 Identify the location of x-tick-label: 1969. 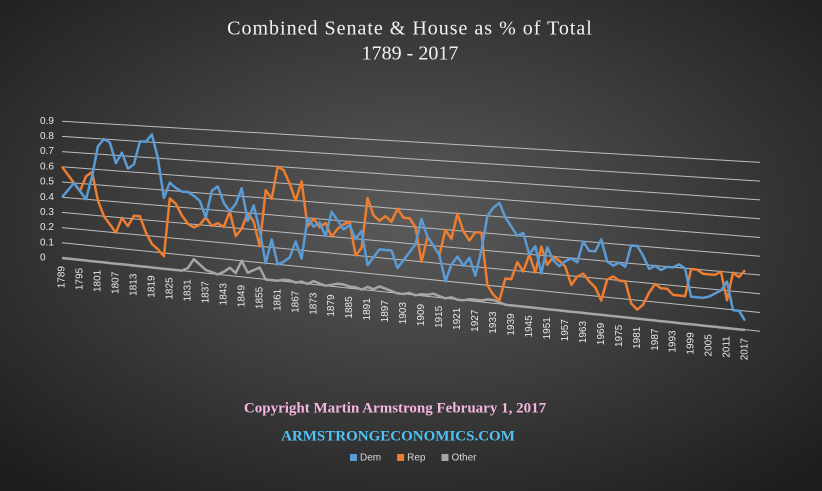
(601, 333).